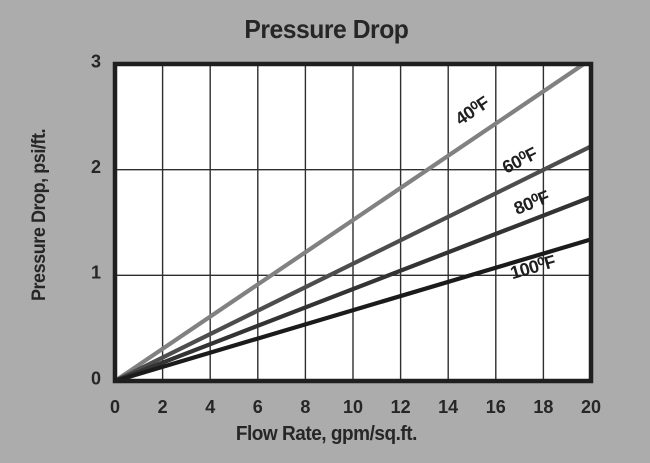 The width and height of the screenshot is (650, 463). What do you see at coordinates (96, 378) in the screenshot?
I see `y-tick-label-0: 0` at bounding box center [96, 378].